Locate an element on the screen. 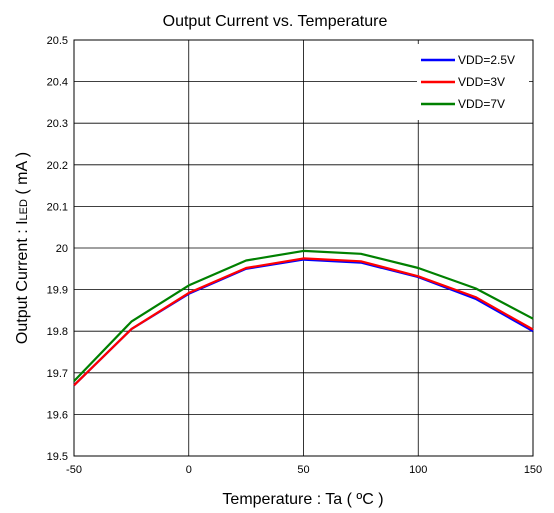 The width and height of the screenshot is (554, 513). y-tick-label: 19.9 is located at coordinates (57, 291).